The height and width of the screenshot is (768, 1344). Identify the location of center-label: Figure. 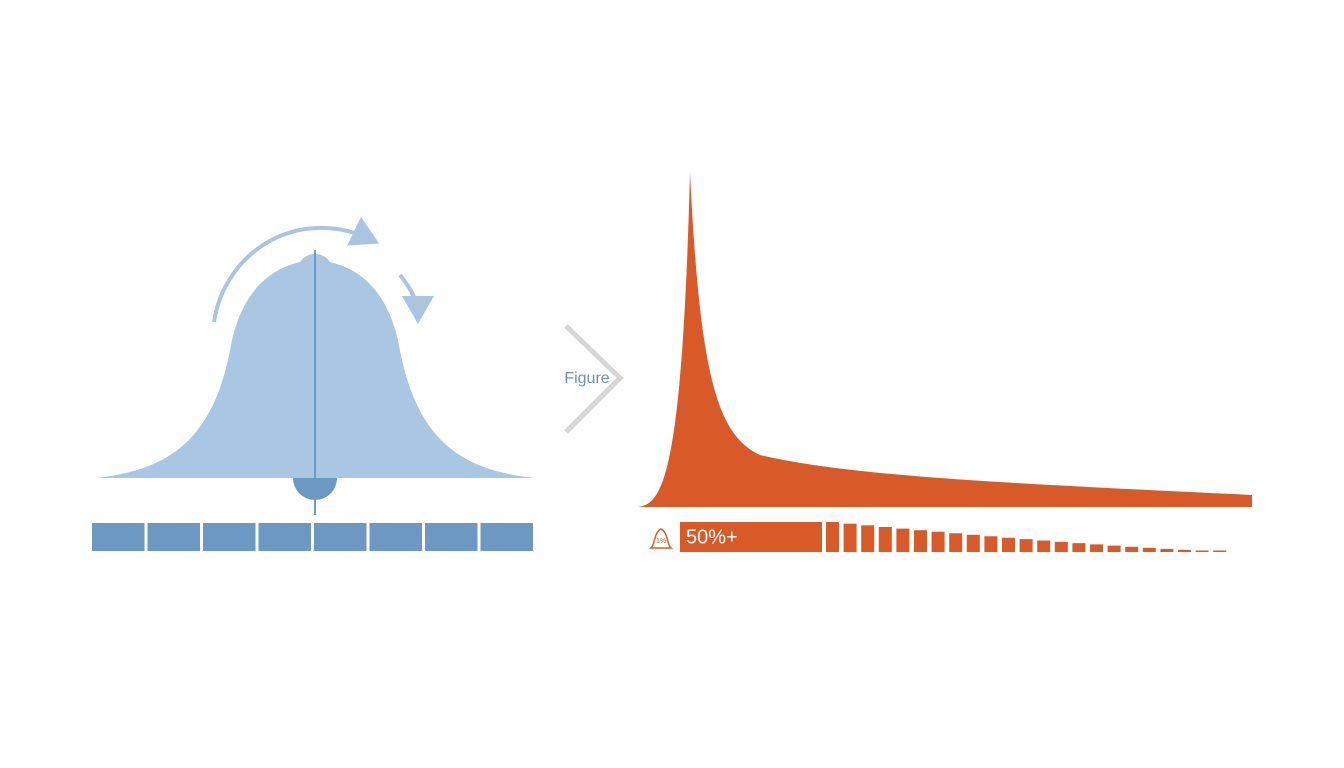
(586, 378).